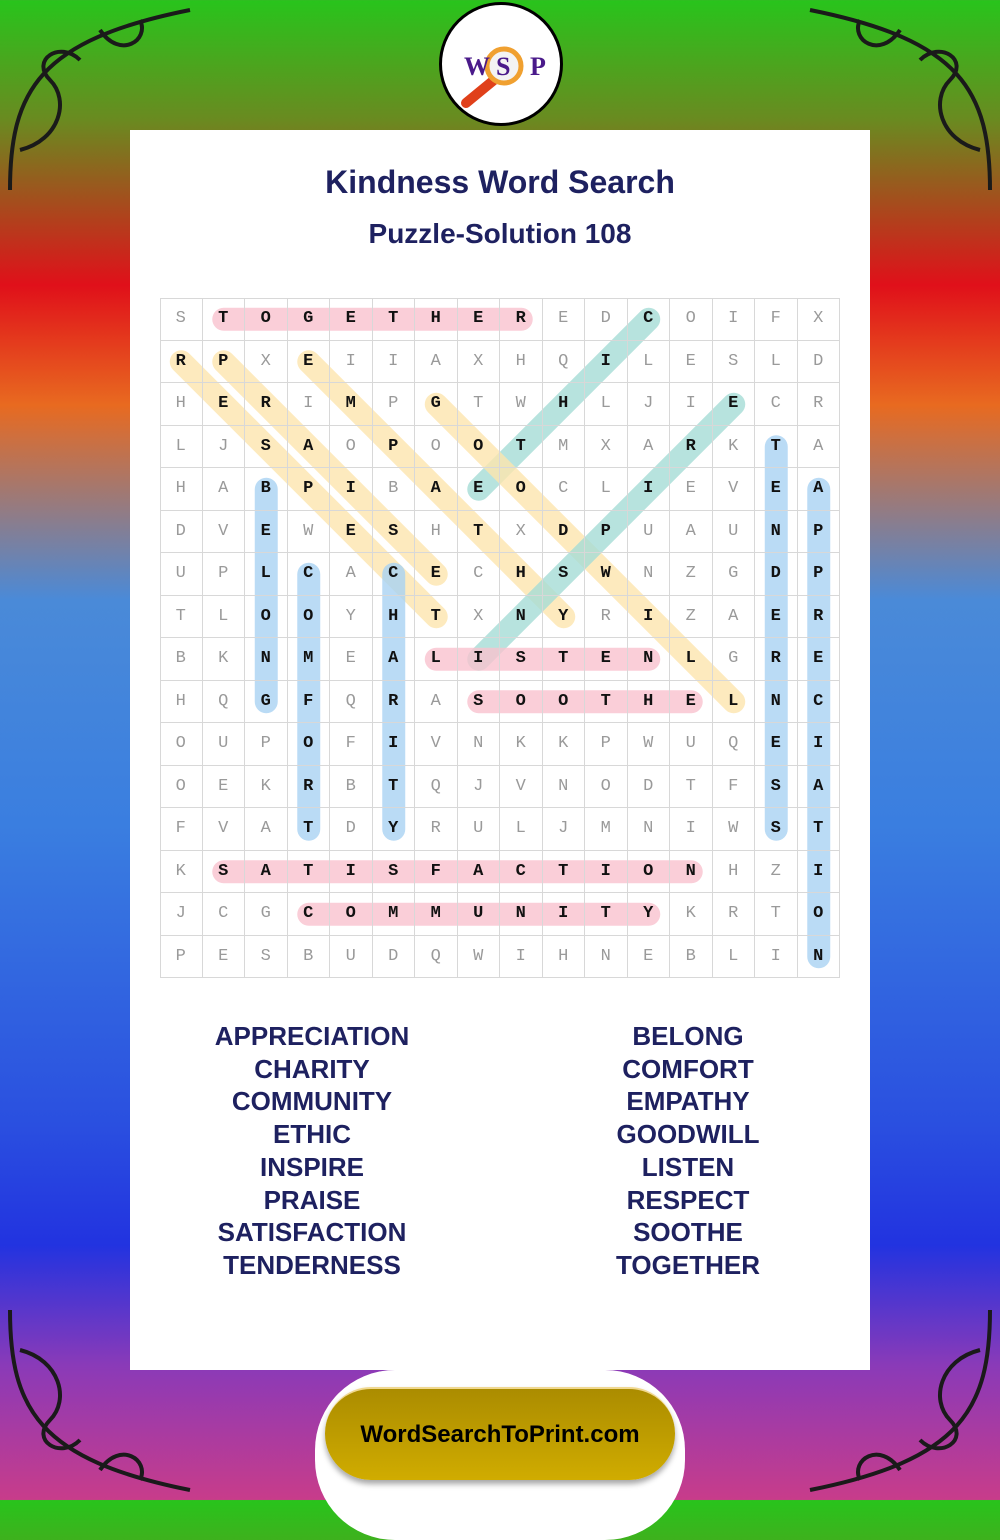  I want to click on grid-cell: W, so click(308, 531).